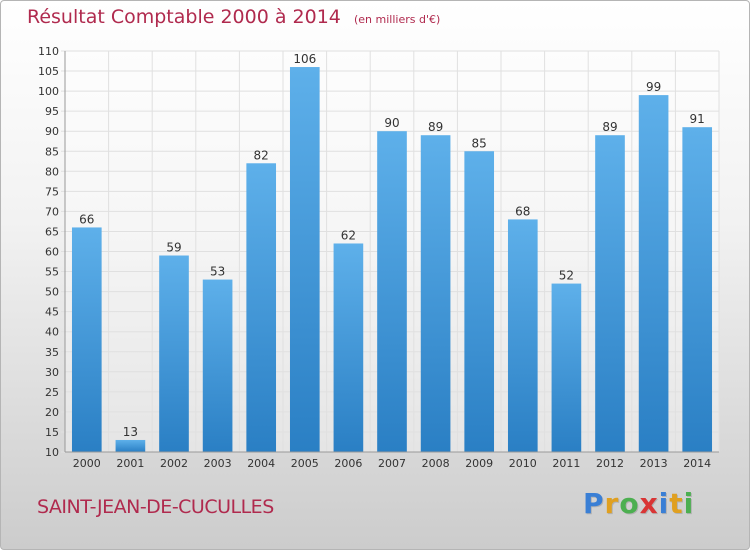 The width and height of the screenshot is (750, 550). Describe the element at coordinates (48, 51) in the screenshot. I see `y-tick-label: 110` at that location.